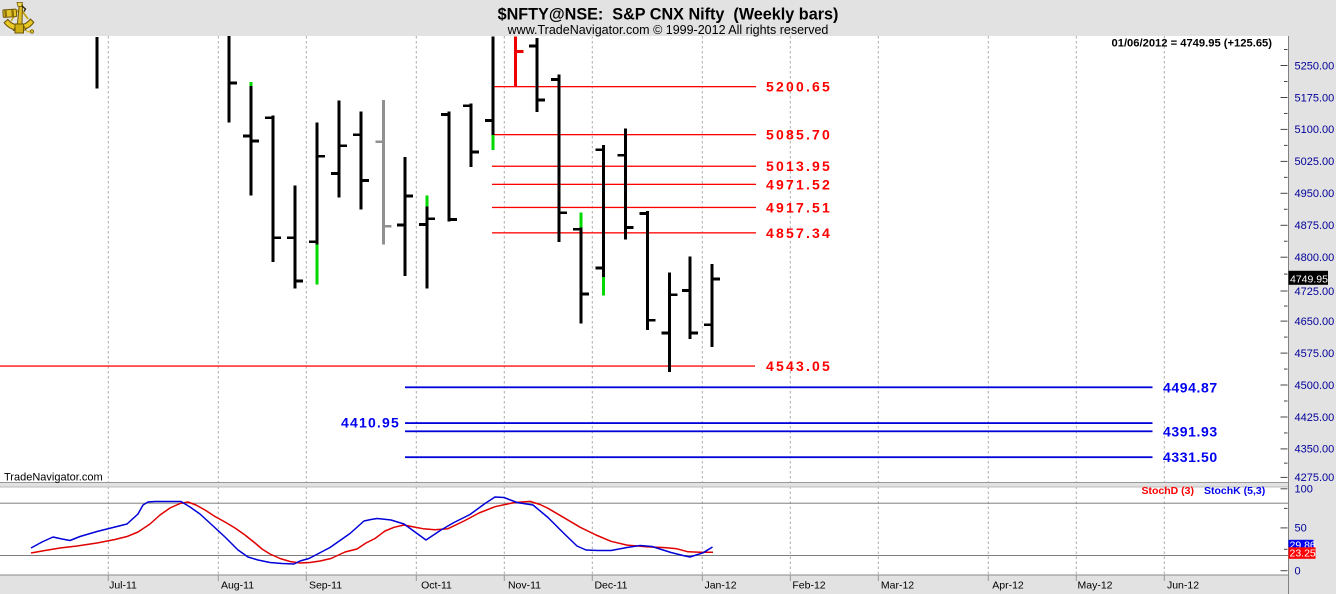  I want to click on svg-text: 4543.05, so click(799, 366).